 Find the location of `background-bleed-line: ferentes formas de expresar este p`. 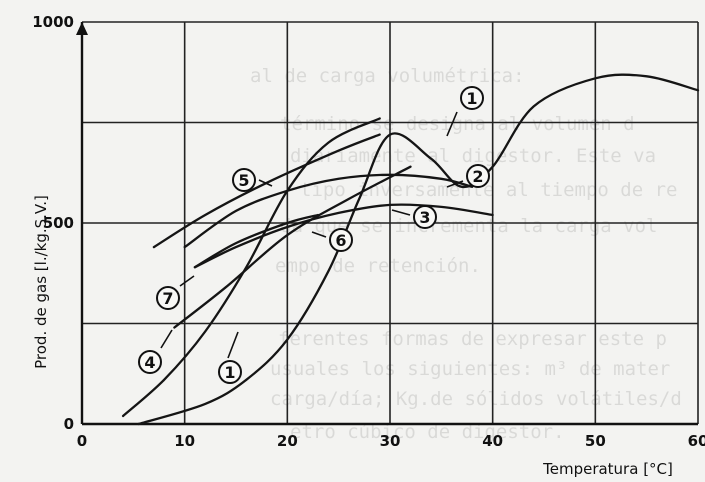

background-bleed-line: ferentes formas de expresar este p is located at coordinates (472, 339).